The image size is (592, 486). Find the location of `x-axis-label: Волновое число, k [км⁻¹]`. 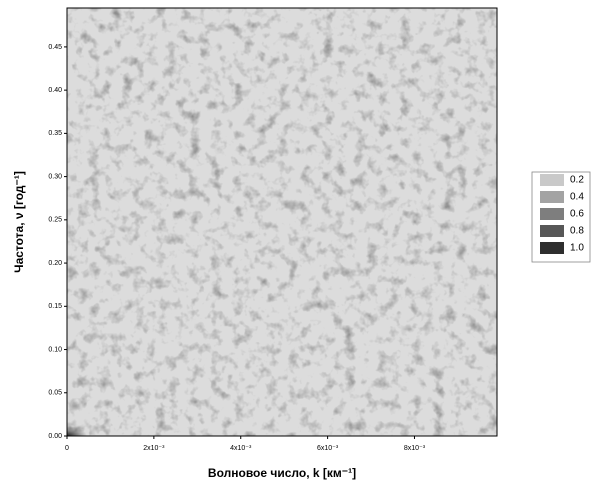

x-axis-label: Волновое число, k [км⁻¹] is located at coordinates (282, 473).